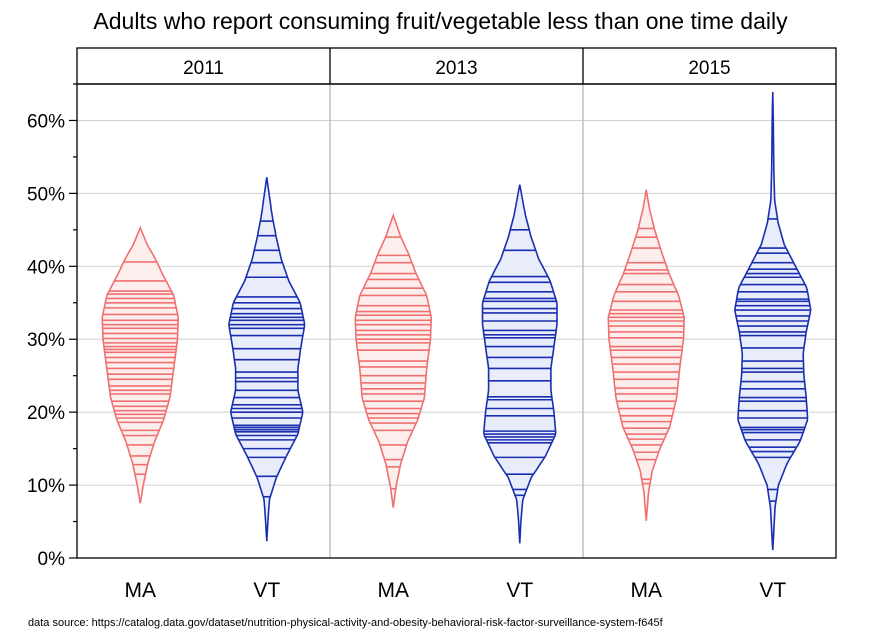  What do you see at coordinates (46, 194) in the screenshot?
I see `y-tick-label: 50%` at bounding box center [46, 194].